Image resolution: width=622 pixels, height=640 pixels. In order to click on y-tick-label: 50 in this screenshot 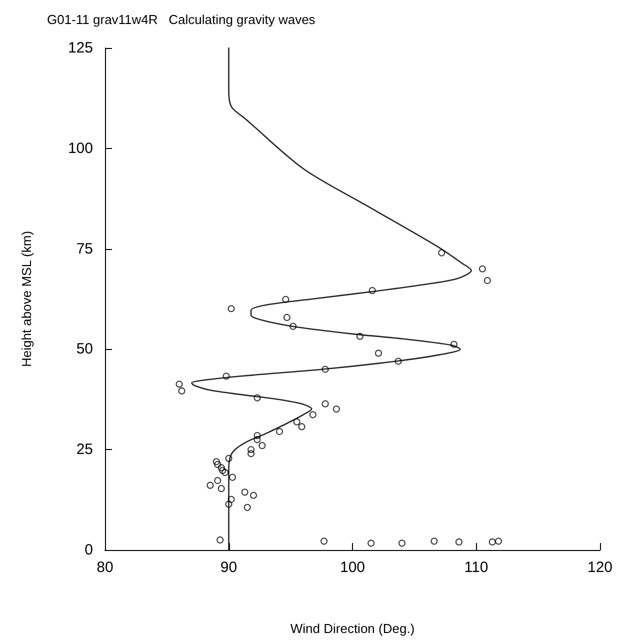, I will do `click(84, 349)`.